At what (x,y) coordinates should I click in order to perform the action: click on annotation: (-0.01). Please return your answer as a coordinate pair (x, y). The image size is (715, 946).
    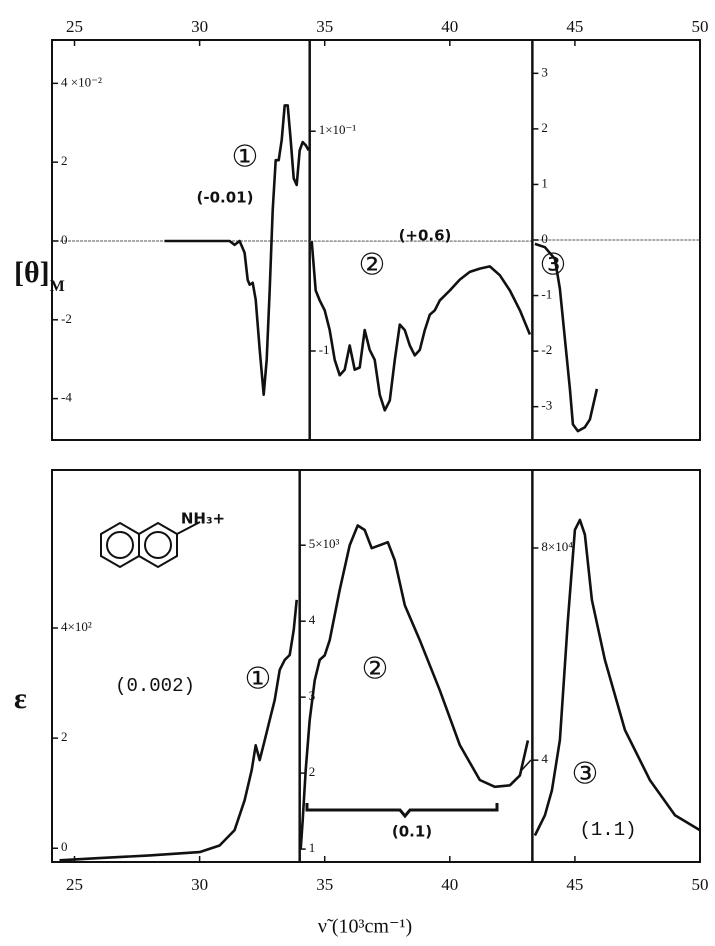
    Looking at the image, I should click on (225, 198).